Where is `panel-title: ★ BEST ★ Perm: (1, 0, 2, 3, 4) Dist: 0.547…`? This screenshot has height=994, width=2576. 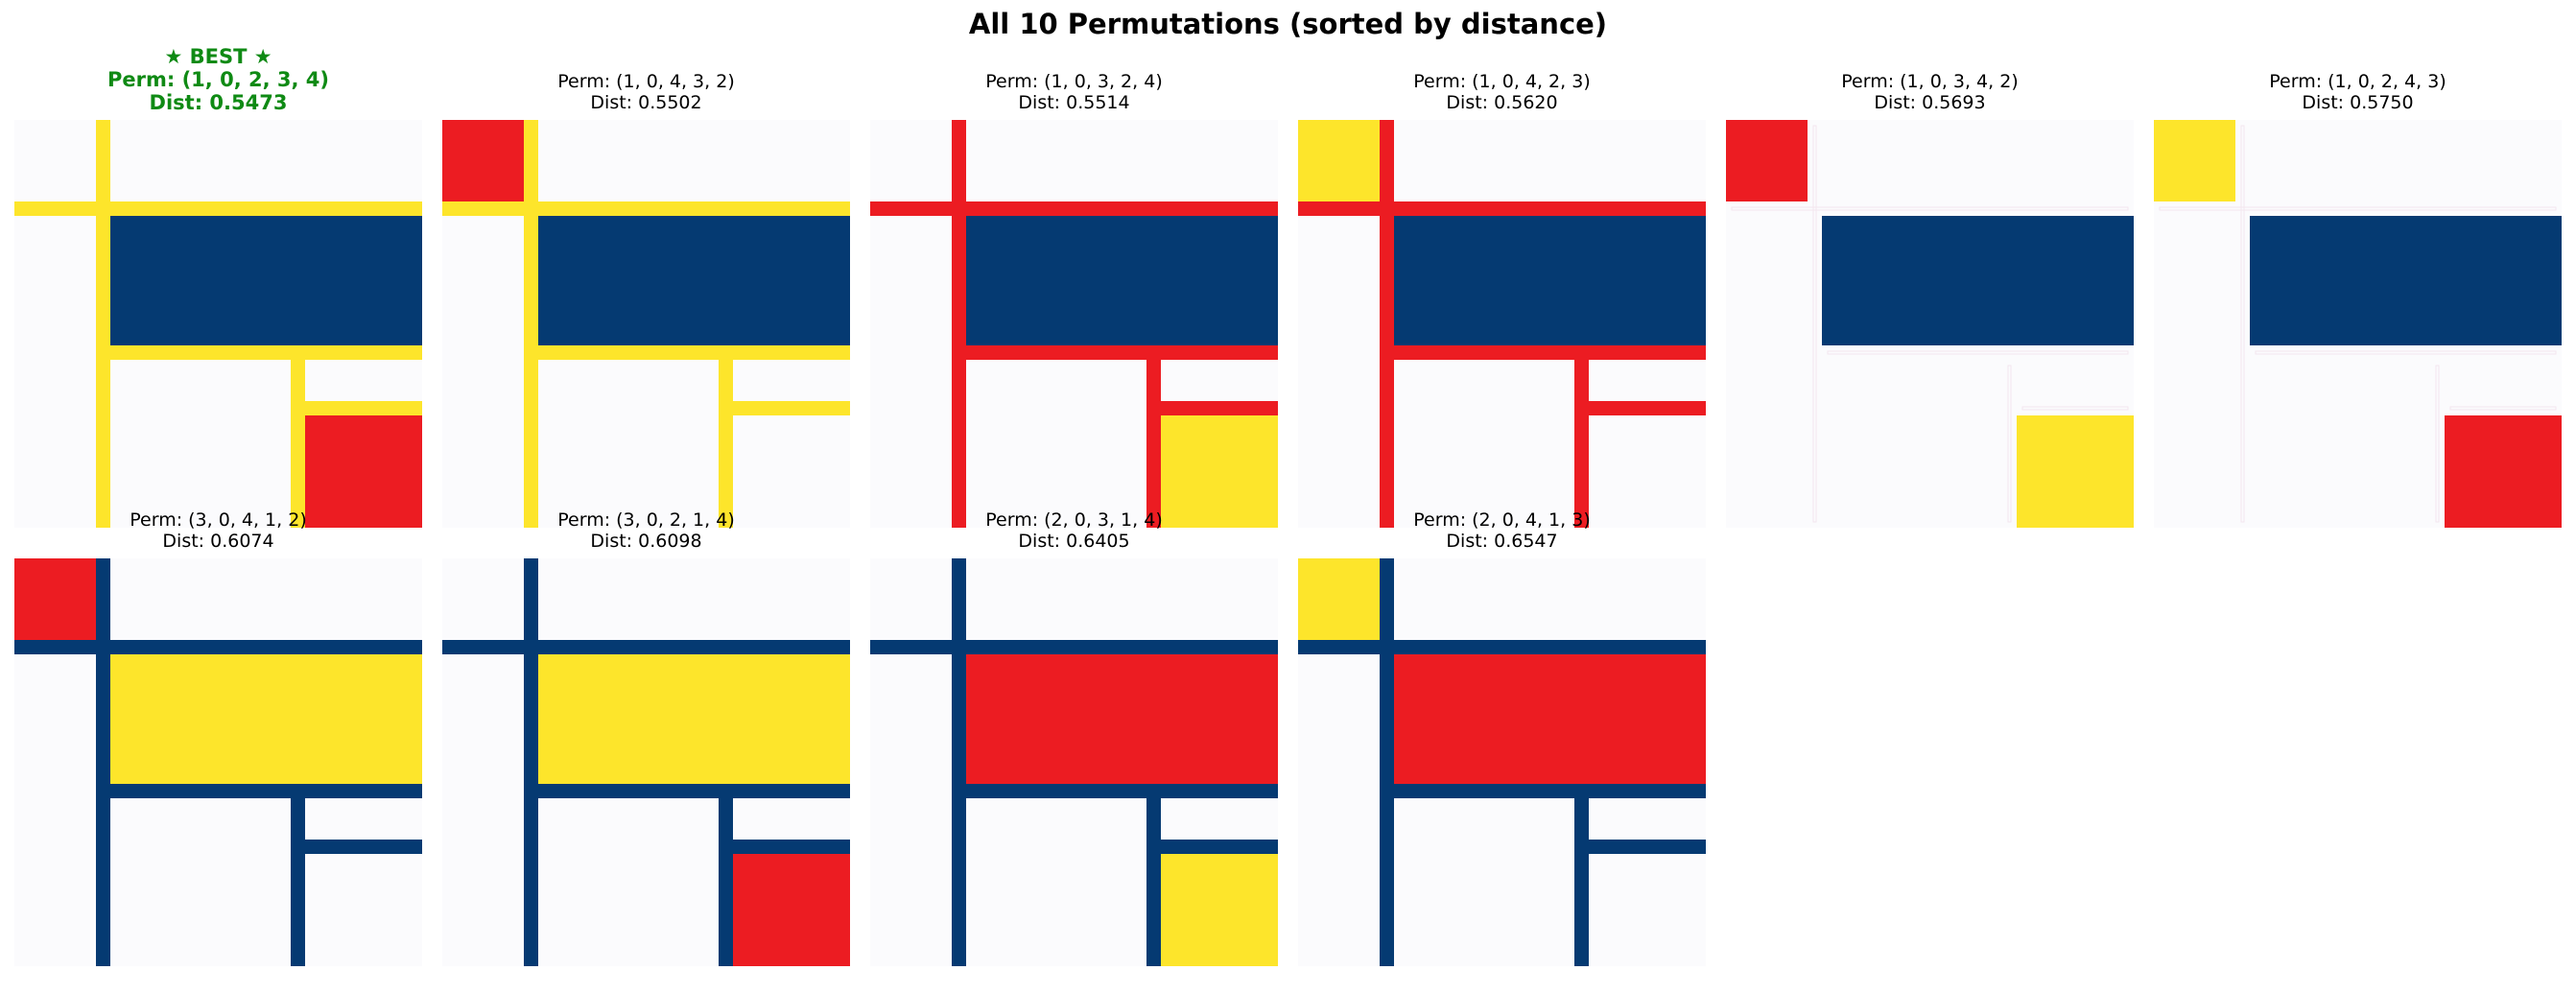 panel-title: ★ BEST ★ Perm: (1, 0, 2, 3, 4) Dist: 0.547… is located at coordinates (218, 79).